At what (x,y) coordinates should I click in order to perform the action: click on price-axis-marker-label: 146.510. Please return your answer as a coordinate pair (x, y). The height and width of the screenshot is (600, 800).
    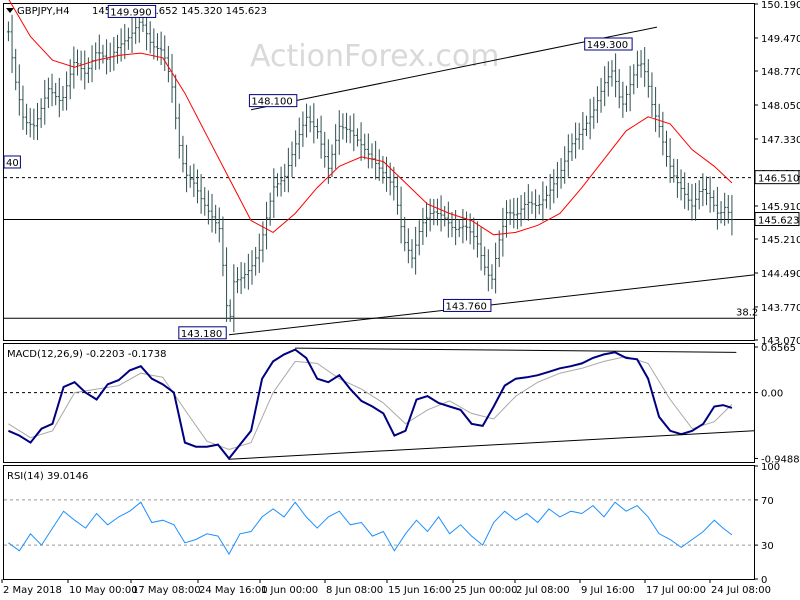
    Looking at the image, I should click on (778, 179).